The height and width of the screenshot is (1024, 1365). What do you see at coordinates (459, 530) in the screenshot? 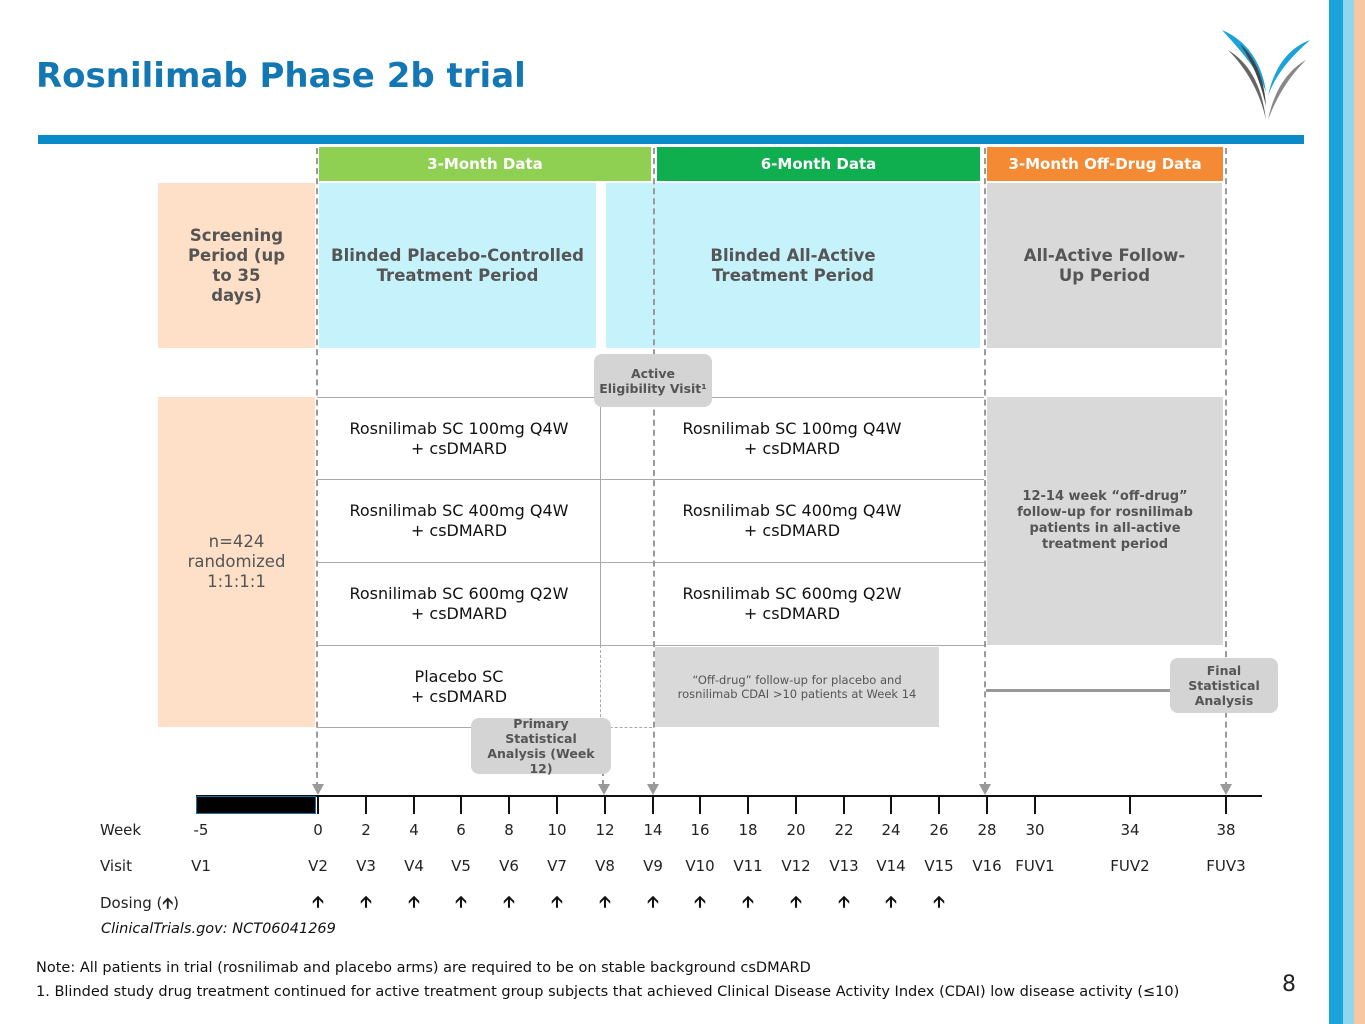
I see `arm-left-2-background: + csDMARD` at bounding box center [459, 530].